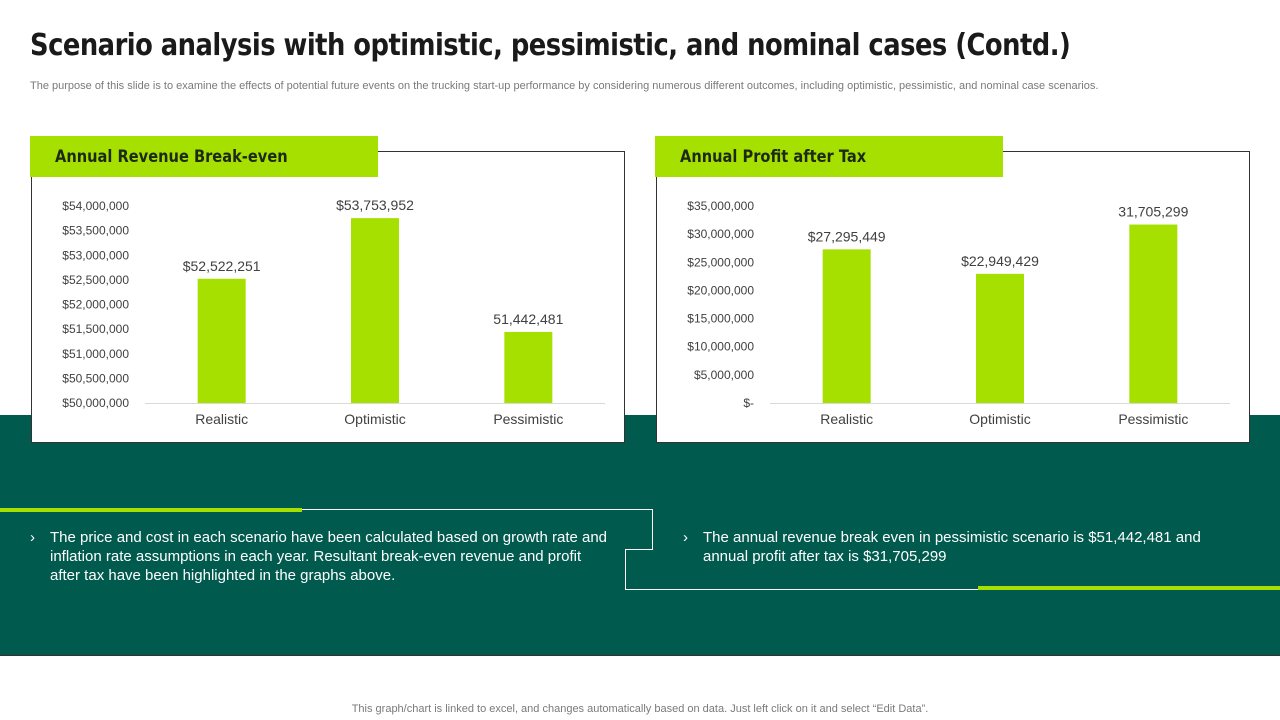 The image size is (1280, 720). Describe the element at coordinates (95, 280) in the screenshot. I see `y-tick-label: $52,500,000` at that location.